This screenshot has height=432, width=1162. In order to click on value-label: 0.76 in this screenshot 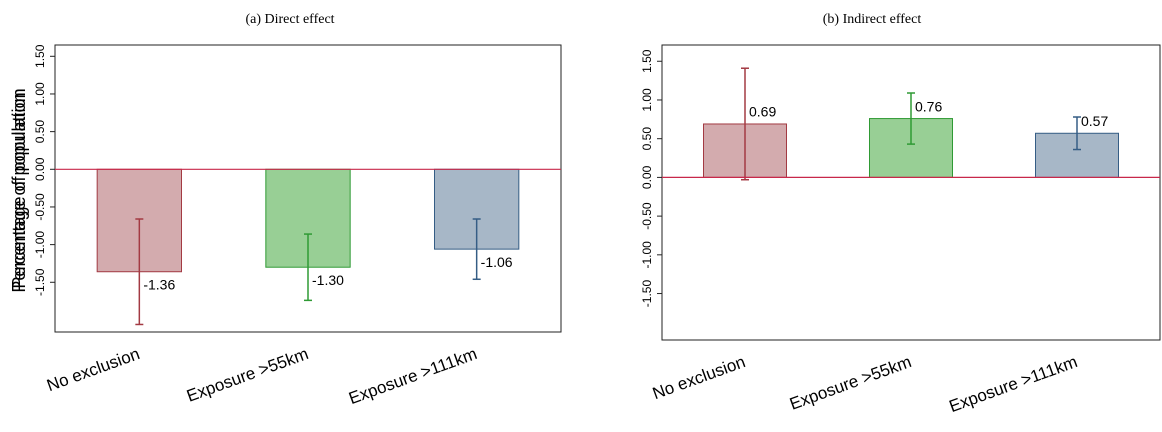, I will do `click(928, 106)`.